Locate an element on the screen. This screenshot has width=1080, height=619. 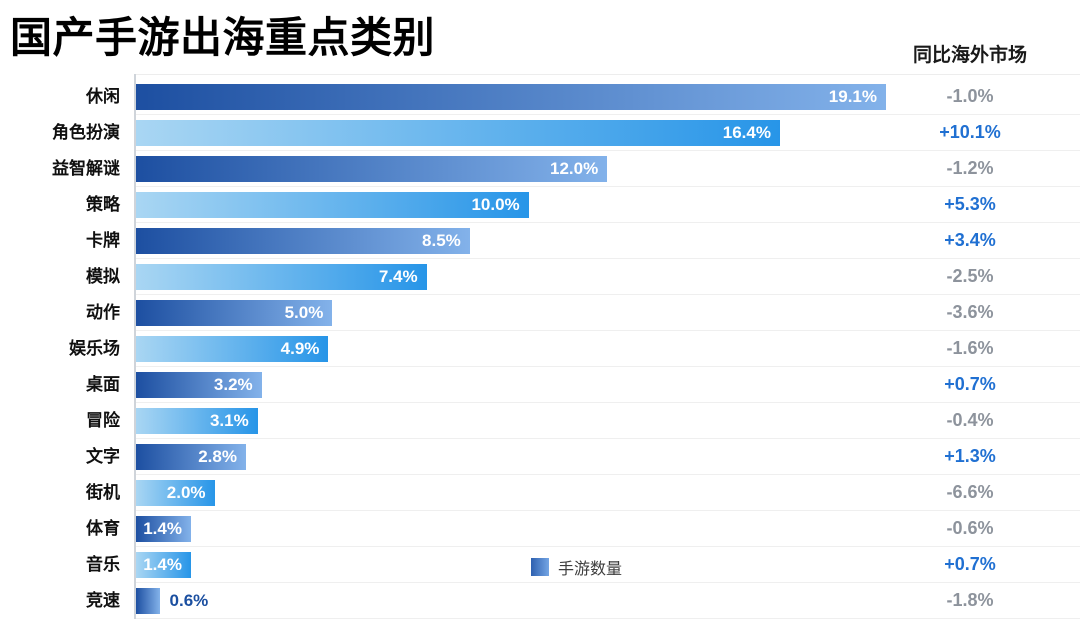
yoy-column-header: 同比海外市场 is located at coordinates (969, 55).